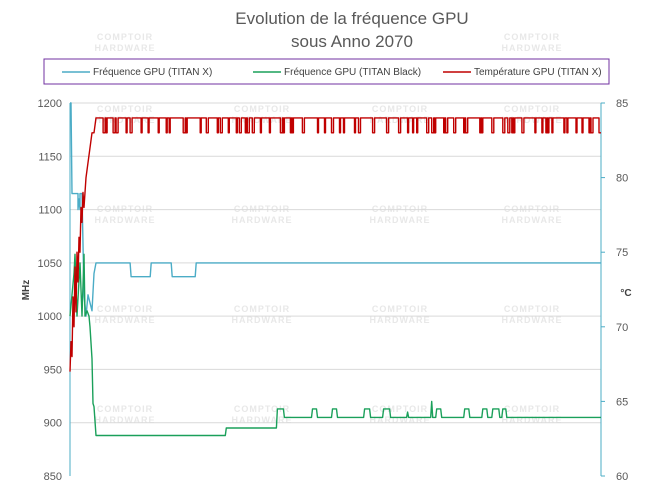 The width and height of the screenshot is (646, 492). I want to click on y-tick-label: 1050, so click(50, 264).